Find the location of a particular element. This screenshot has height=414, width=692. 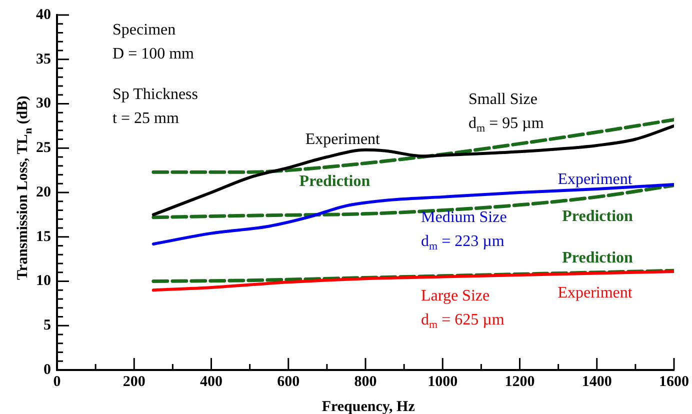

annotation: Sp Thickness t = 25 mm is located at coordinates (155, 107).